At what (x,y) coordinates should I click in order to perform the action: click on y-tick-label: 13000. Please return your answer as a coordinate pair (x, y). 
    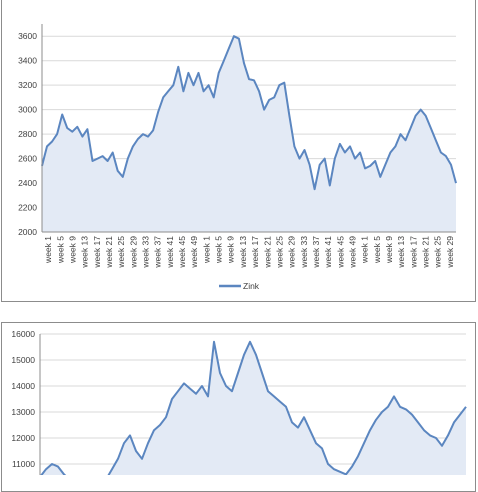
    Looking at the image, I should click on (23, 412).